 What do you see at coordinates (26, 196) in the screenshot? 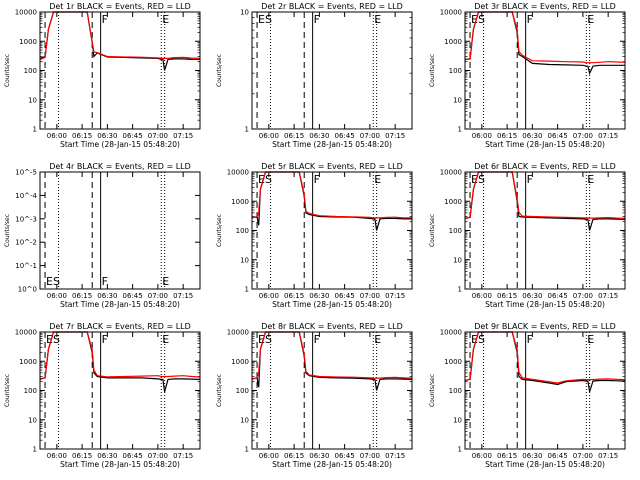
I see `y-tick-label: 10^-4` at bounding box center [26, 196].